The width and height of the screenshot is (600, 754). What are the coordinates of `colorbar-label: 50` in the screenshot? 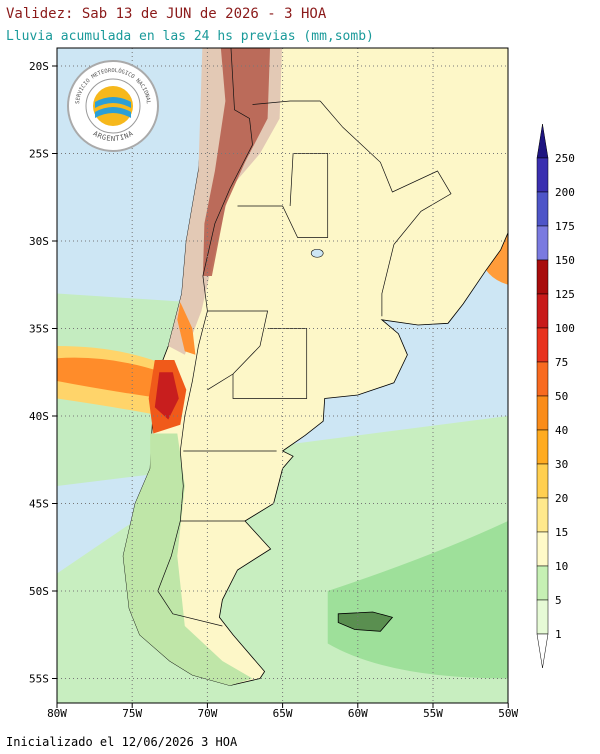 It's located at (561, 396).